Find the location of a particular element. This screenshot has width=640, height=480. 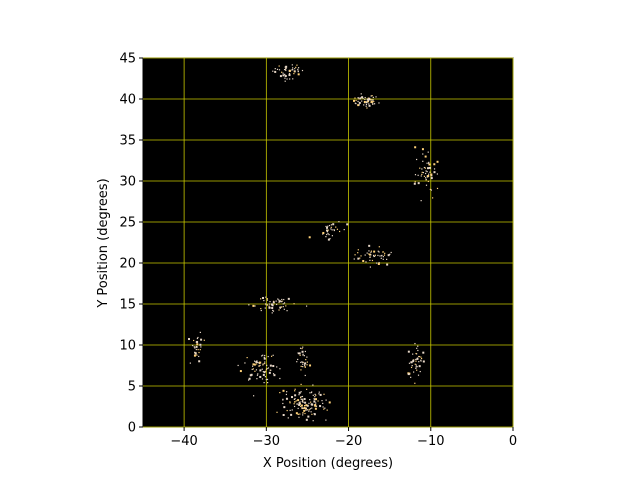

y-tick-label: 40 is located at coordinates (127, 100).